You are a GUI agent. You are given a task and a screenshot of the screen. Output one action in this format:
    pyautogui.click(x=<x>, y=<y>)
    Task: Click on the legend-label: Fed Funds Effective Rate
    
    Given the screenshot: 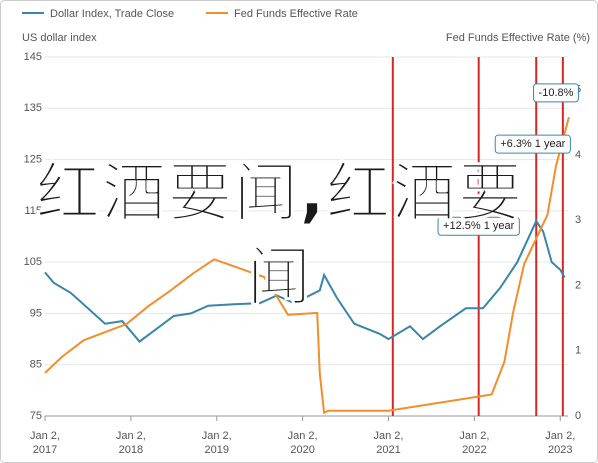 What is the action you would take?
    pyautogui.click(x=296, y=14)
    